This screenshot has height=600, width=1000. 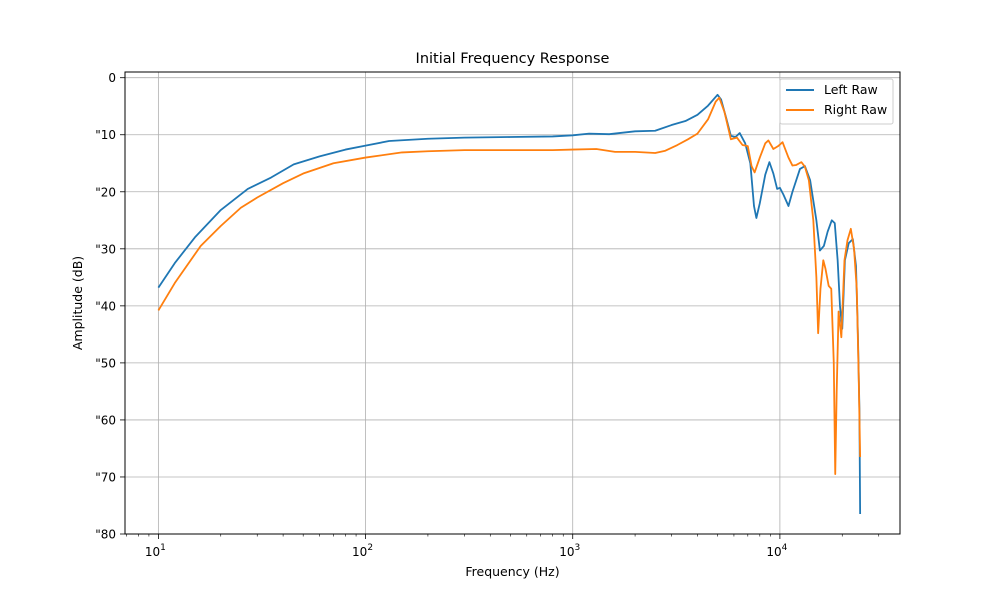 What do you see at coordinates (155, 551) in the screenshot?
I see `x-tick-label: 10¹` at bounding box center [155, 551].